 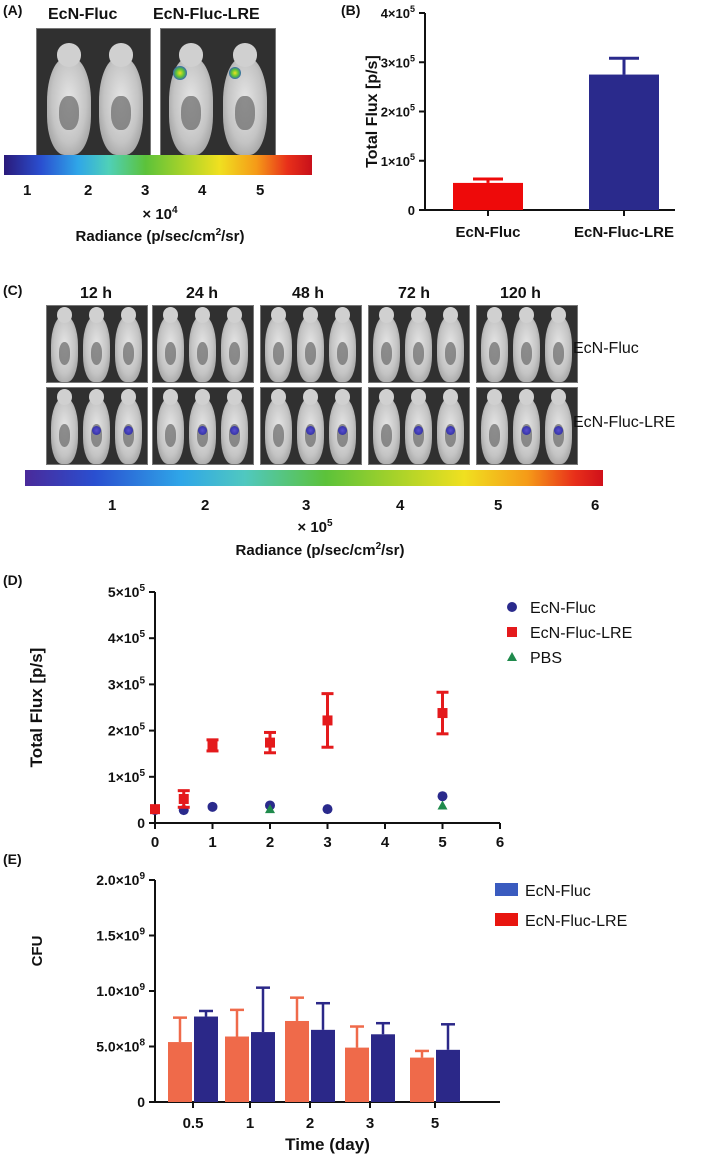 I want to click on panel-c-colorbar-tick: 6, so click(x=595, y=505).